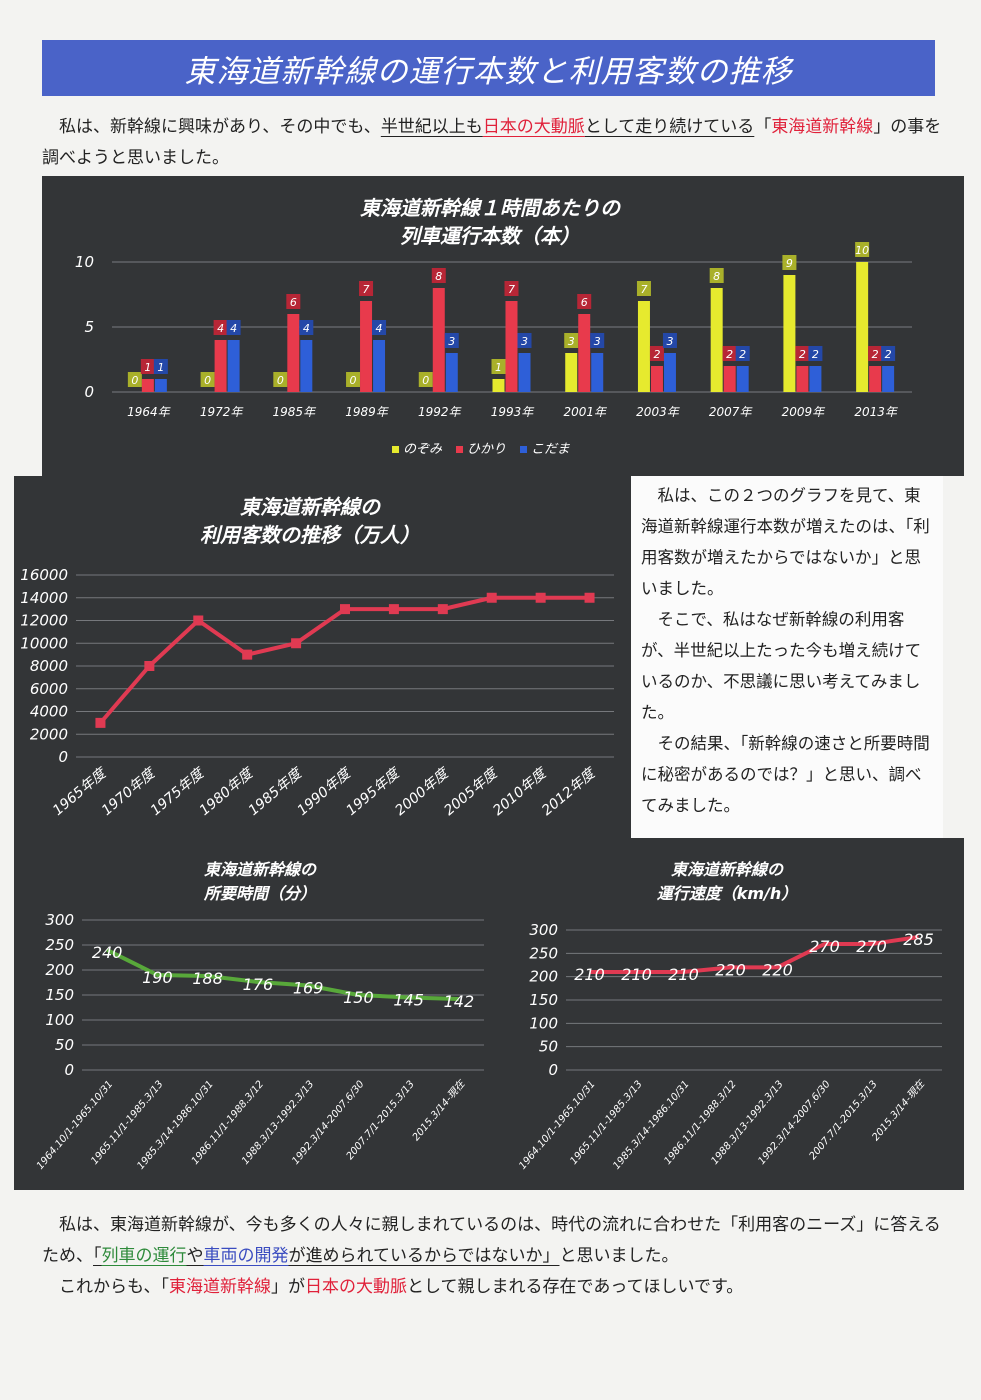 Image resolution: width=981 pixels, height=1400 pixels. What do you see at coordinates (543, 930) in the screenshot?
I see `line-y-tick-label: 300` at bounding box center [543, 930].